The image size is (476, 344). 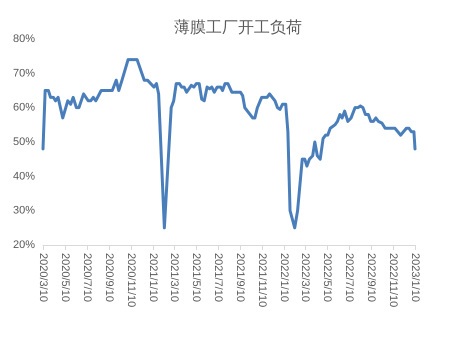 What do you see at coordinates (284, 277) in the screenshot?
I see `x-tick-label: 2022/1/10` at bounding box center [284, 277].